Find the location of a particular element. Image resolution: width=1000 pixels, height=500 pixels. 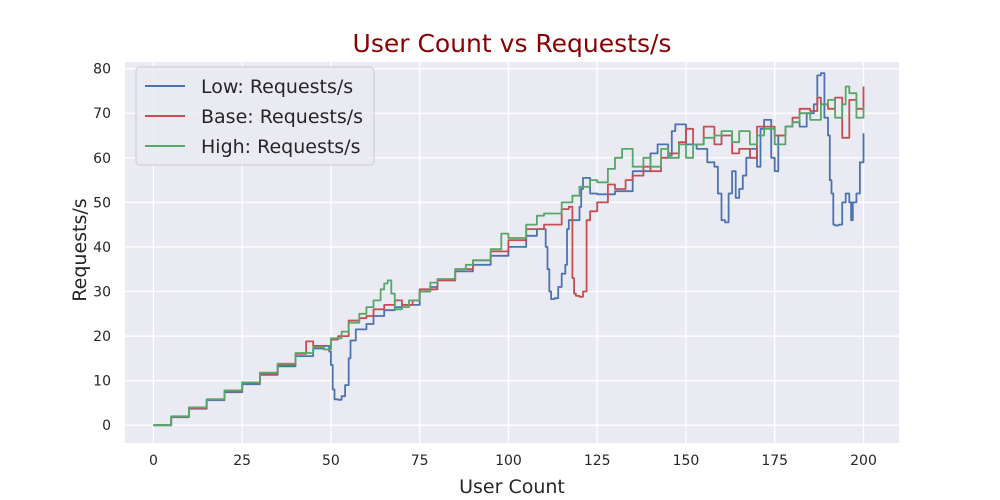

x-axis-label: User Count is located at coordinates (512, 487).